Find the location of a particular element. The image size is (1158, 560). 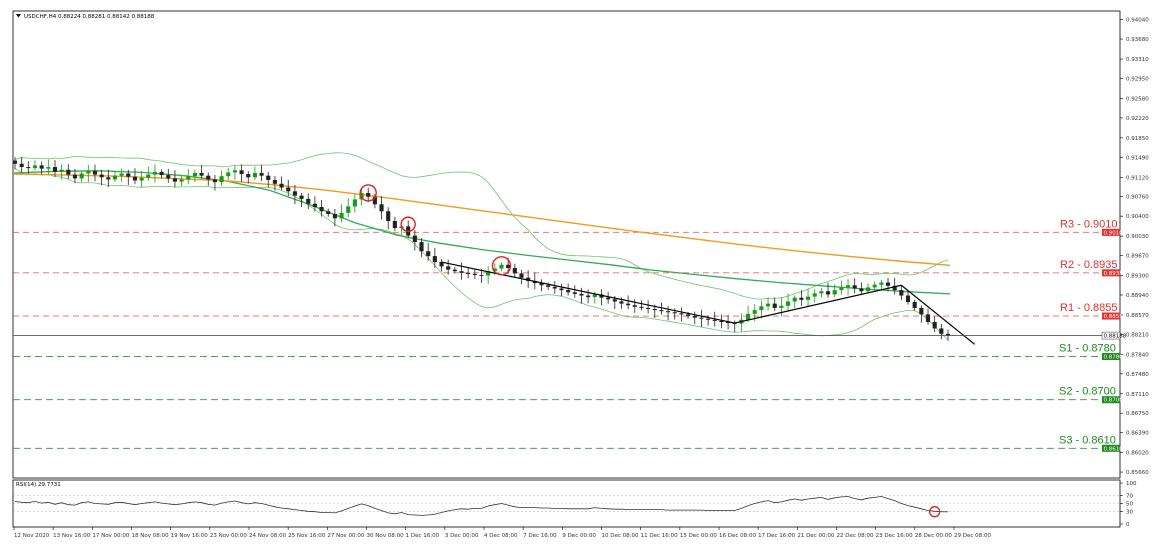

level-label: R1 - 0.8855 is located at coordinates (1088, 308).